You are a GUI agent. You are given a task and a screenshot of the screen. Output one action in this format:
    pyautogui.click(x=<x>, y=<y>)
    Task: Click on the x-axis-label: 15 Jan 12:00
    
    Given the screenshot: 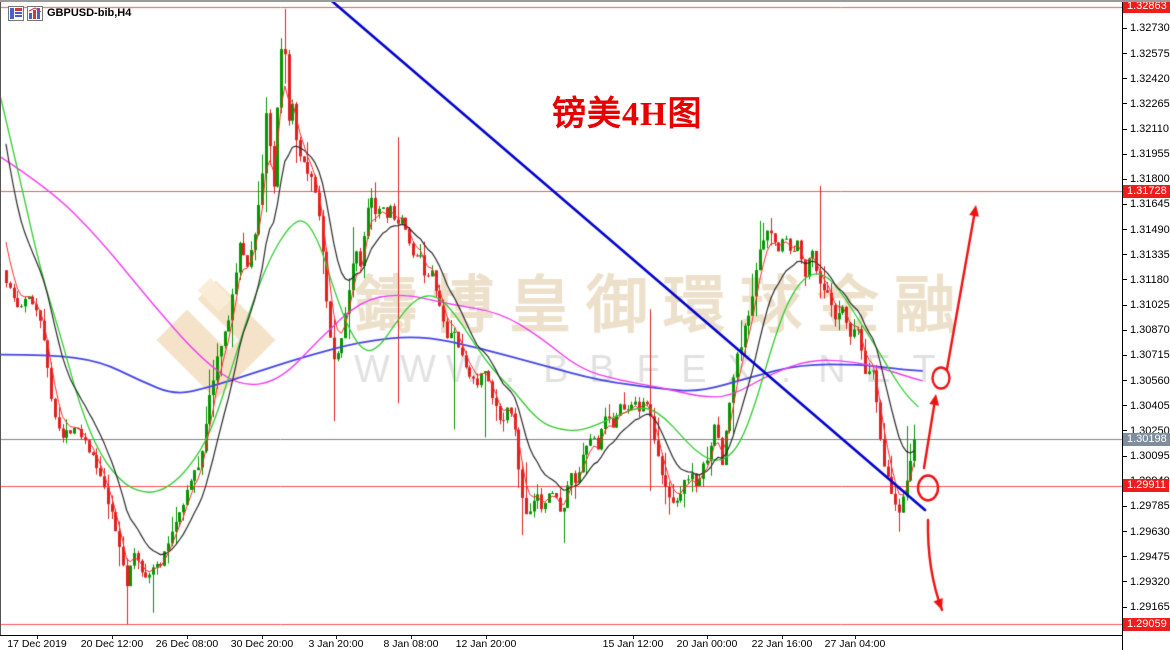 What is the action you would take?
    pyautogui.click(x=633, y=644)
    